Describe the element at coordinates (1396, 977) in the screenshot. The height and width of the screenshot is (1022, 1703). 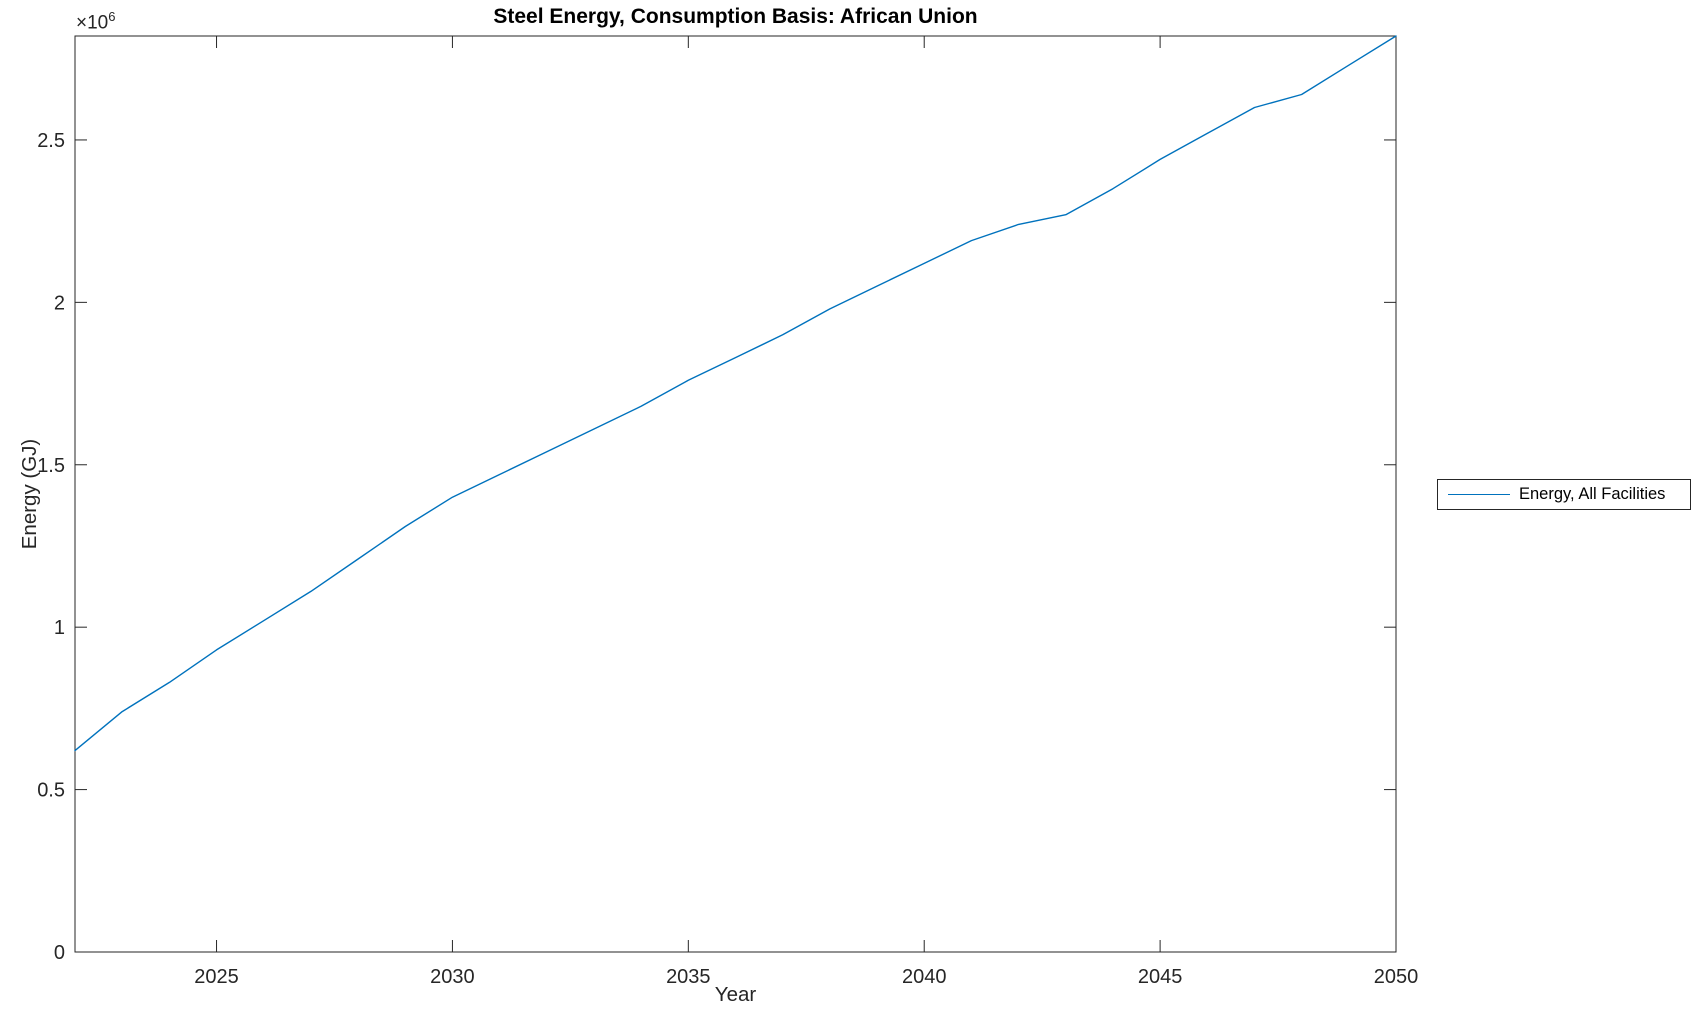
I see `x-tick-label: 2050` at that location.